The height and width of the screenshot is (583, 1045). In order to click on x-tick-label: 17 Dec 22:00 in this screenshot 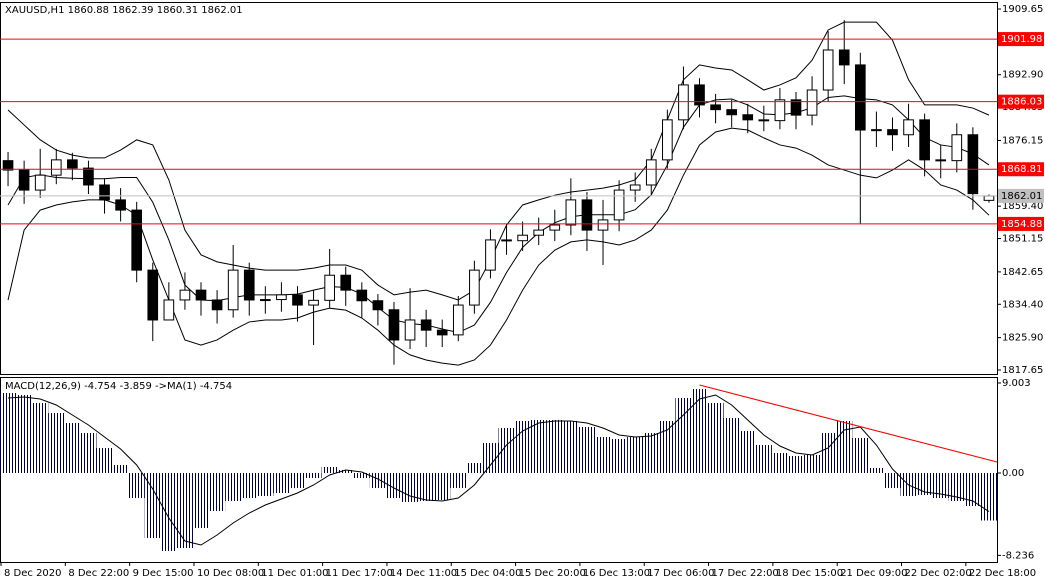, I will do `click(745, 573)`.